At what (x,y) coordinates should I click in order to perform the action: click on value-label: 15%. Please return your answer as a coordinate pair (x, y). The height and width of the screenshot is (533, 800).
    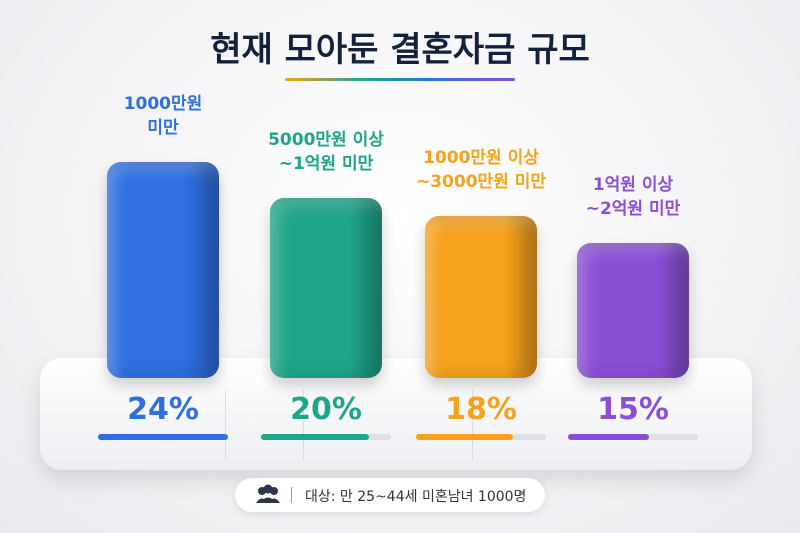
    Looking at the image, I should click on (633, 409).